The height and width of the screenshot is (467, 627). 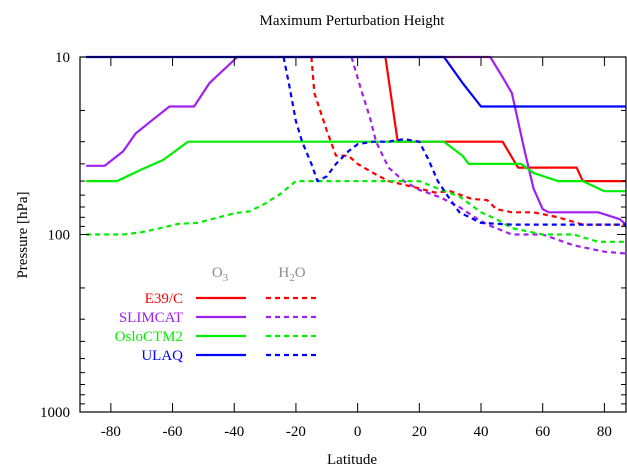 What do you see at coordinates (23, 234) in the screenshot?
I see `y-axis-label: Pressure [hPa]` at bounding box center [23, 234].